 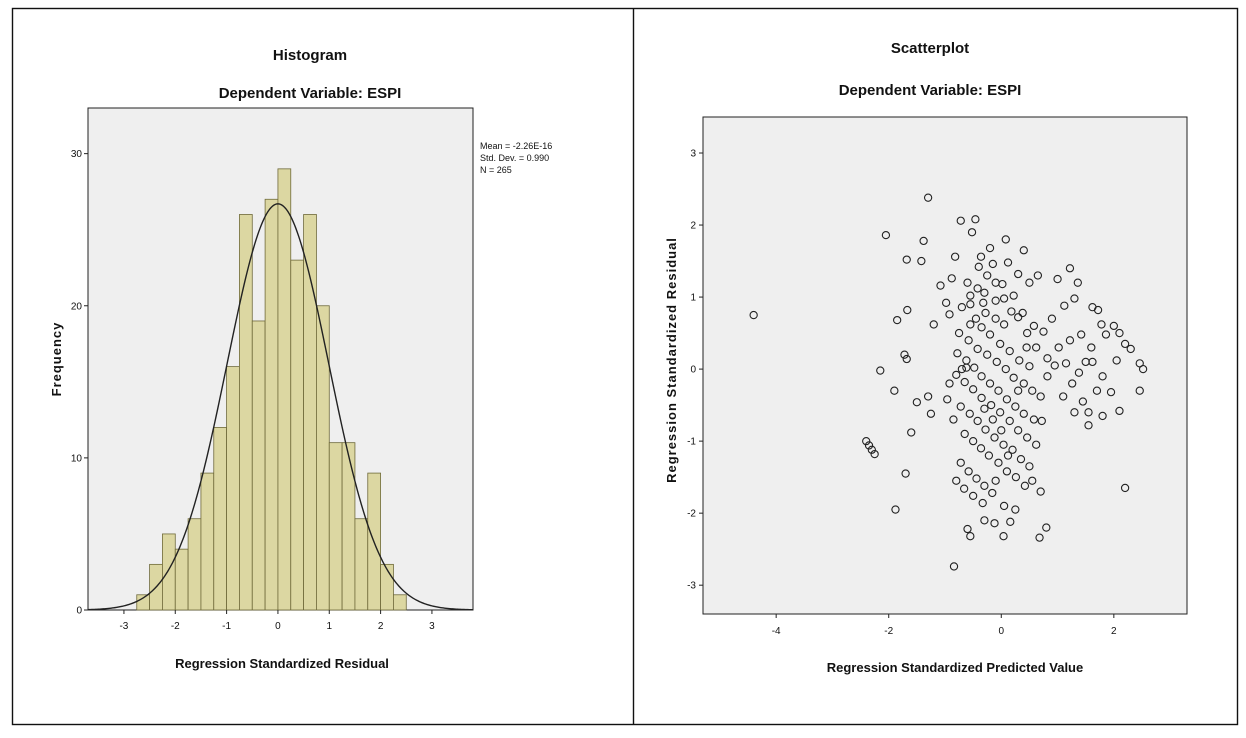 I want to click on scatterplot-y-tick-label: 3, so click(x=693, y=154).